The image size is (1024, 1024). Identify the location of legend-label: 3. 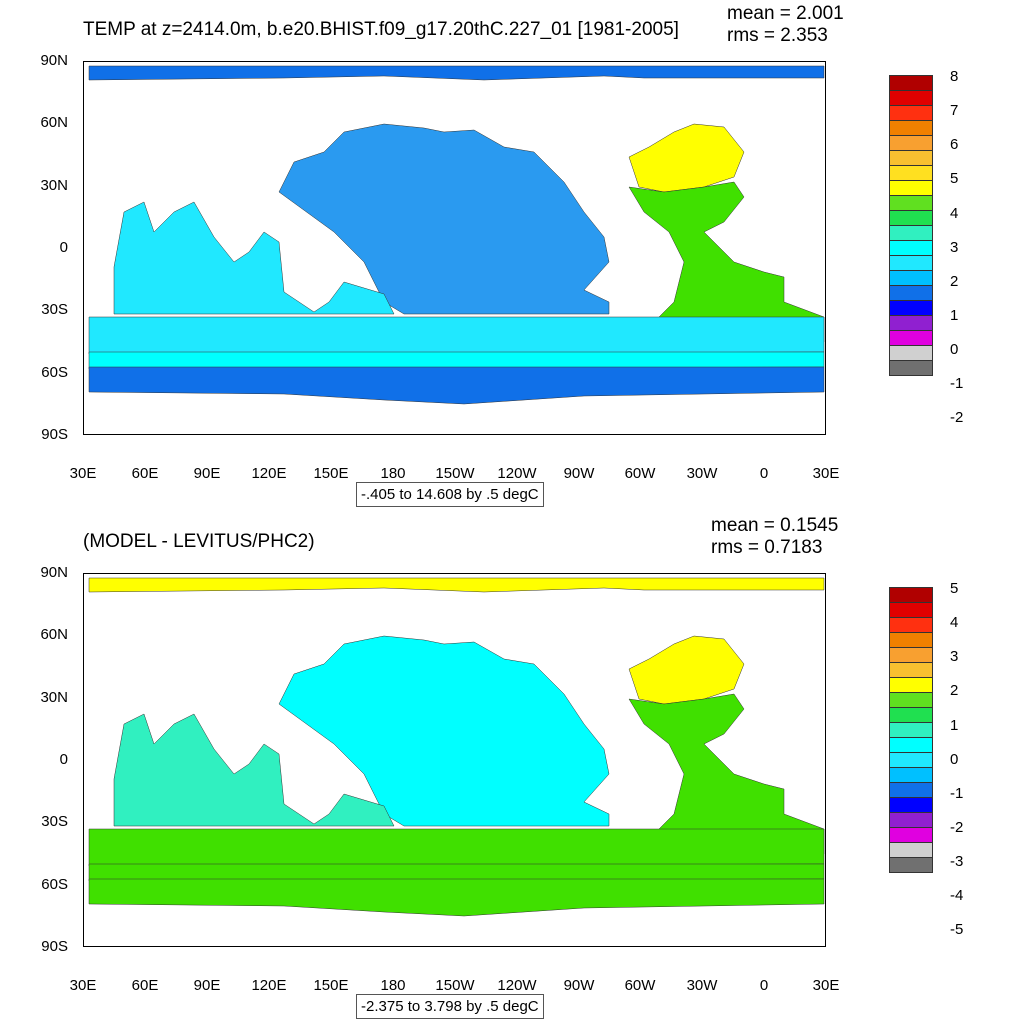
(954, 247).